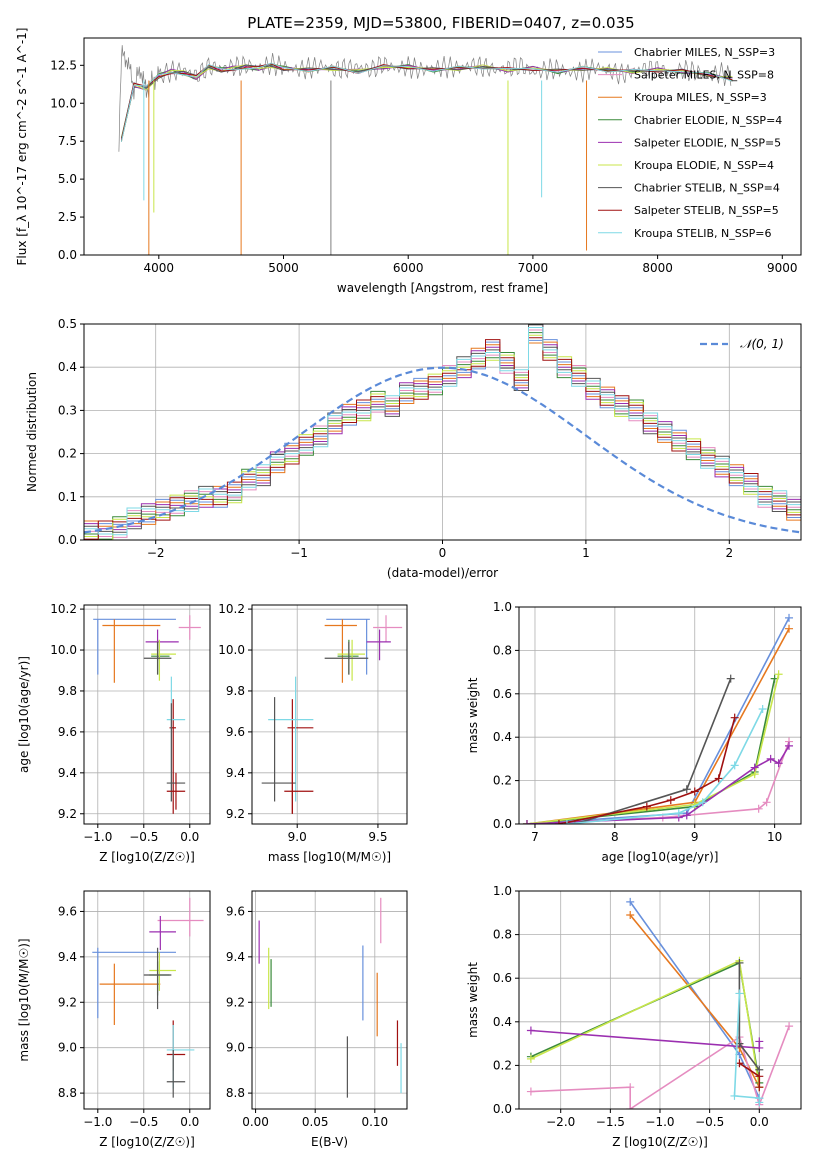 The height and width of the screenshot is (1170, 819). What do you see at coordinates (502, 978) in the screenshot?
I see `y-tick-label: 0.6` at bounding box center [502, 978].